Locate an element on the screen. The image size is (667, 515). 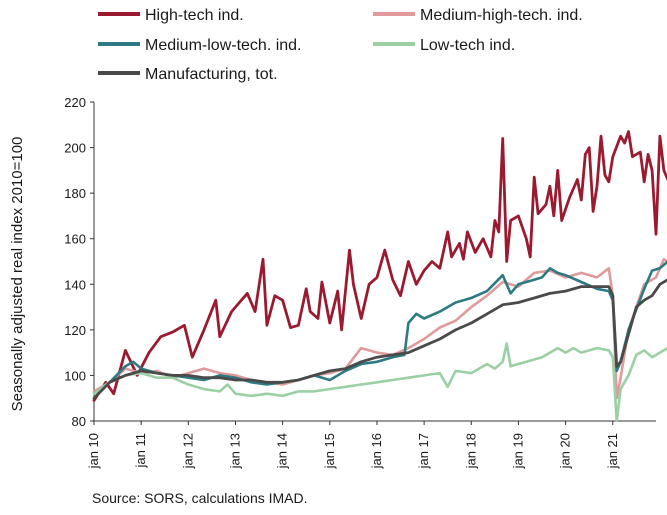
legend-label: Manufacturing, tot. is located at coordinates (211, 74).